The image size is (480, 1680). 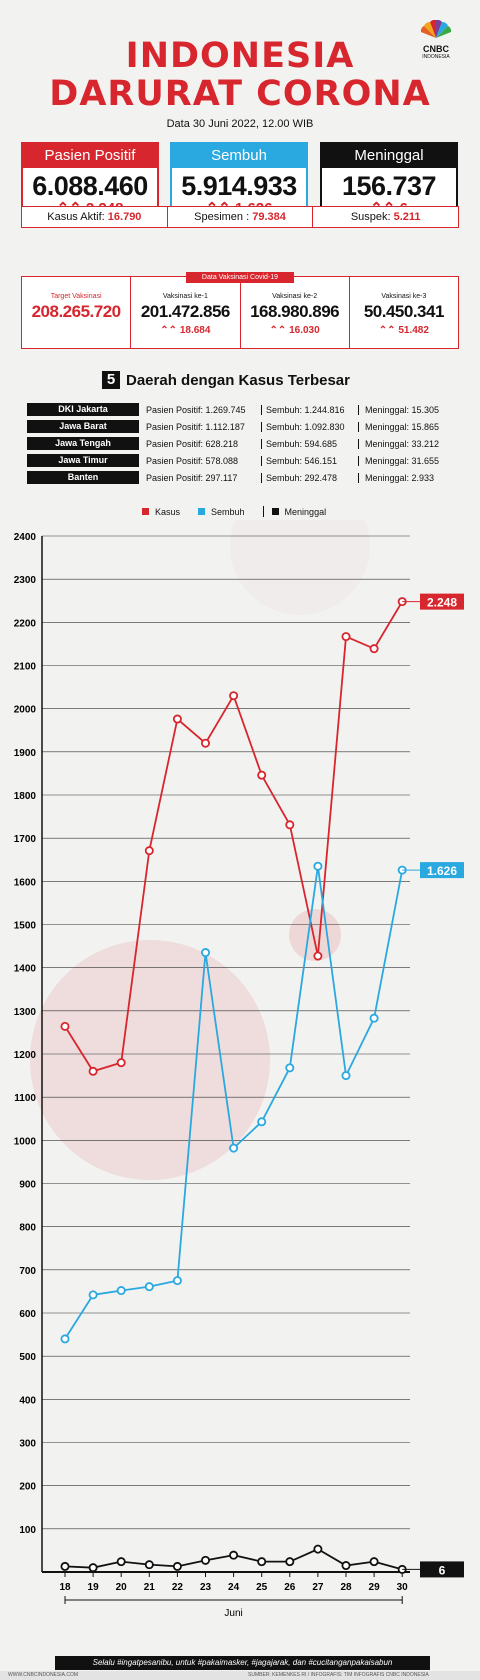 What do you see at coordinates (27, 1357) in the screenshot?
I see `y-tick-label: 500` at bounding box center [27, 1357].